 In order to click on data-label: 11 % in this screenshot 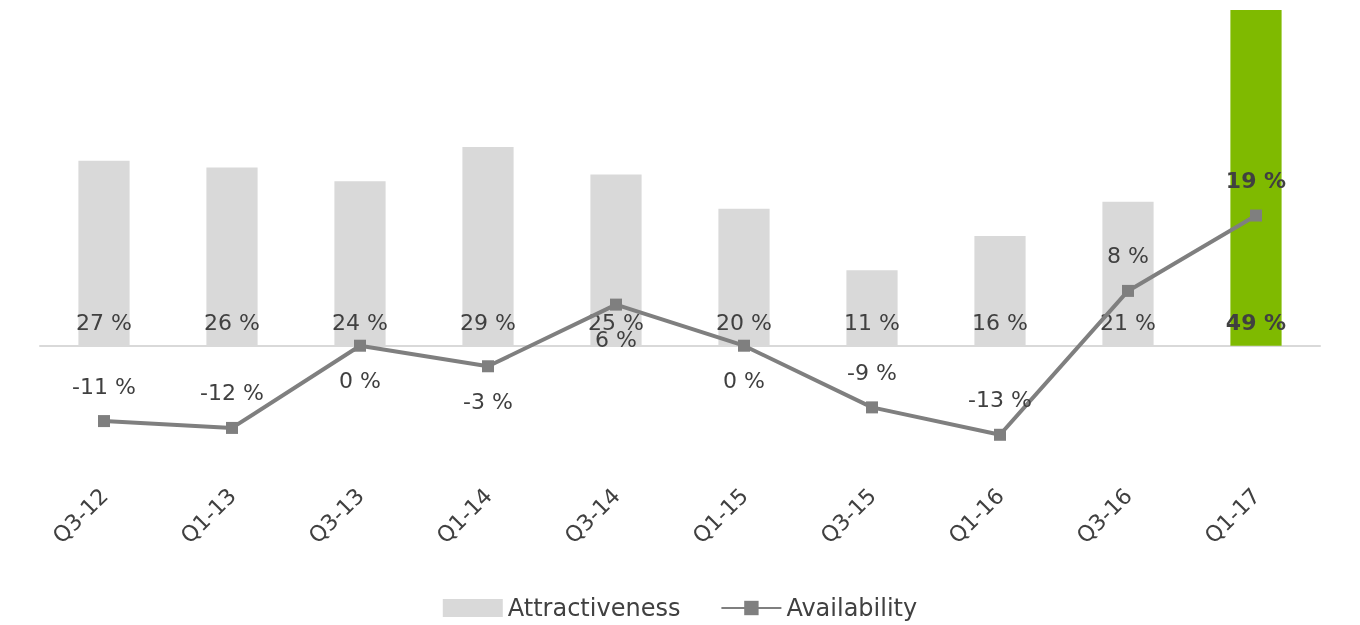, I will do `click(872, 323)`.